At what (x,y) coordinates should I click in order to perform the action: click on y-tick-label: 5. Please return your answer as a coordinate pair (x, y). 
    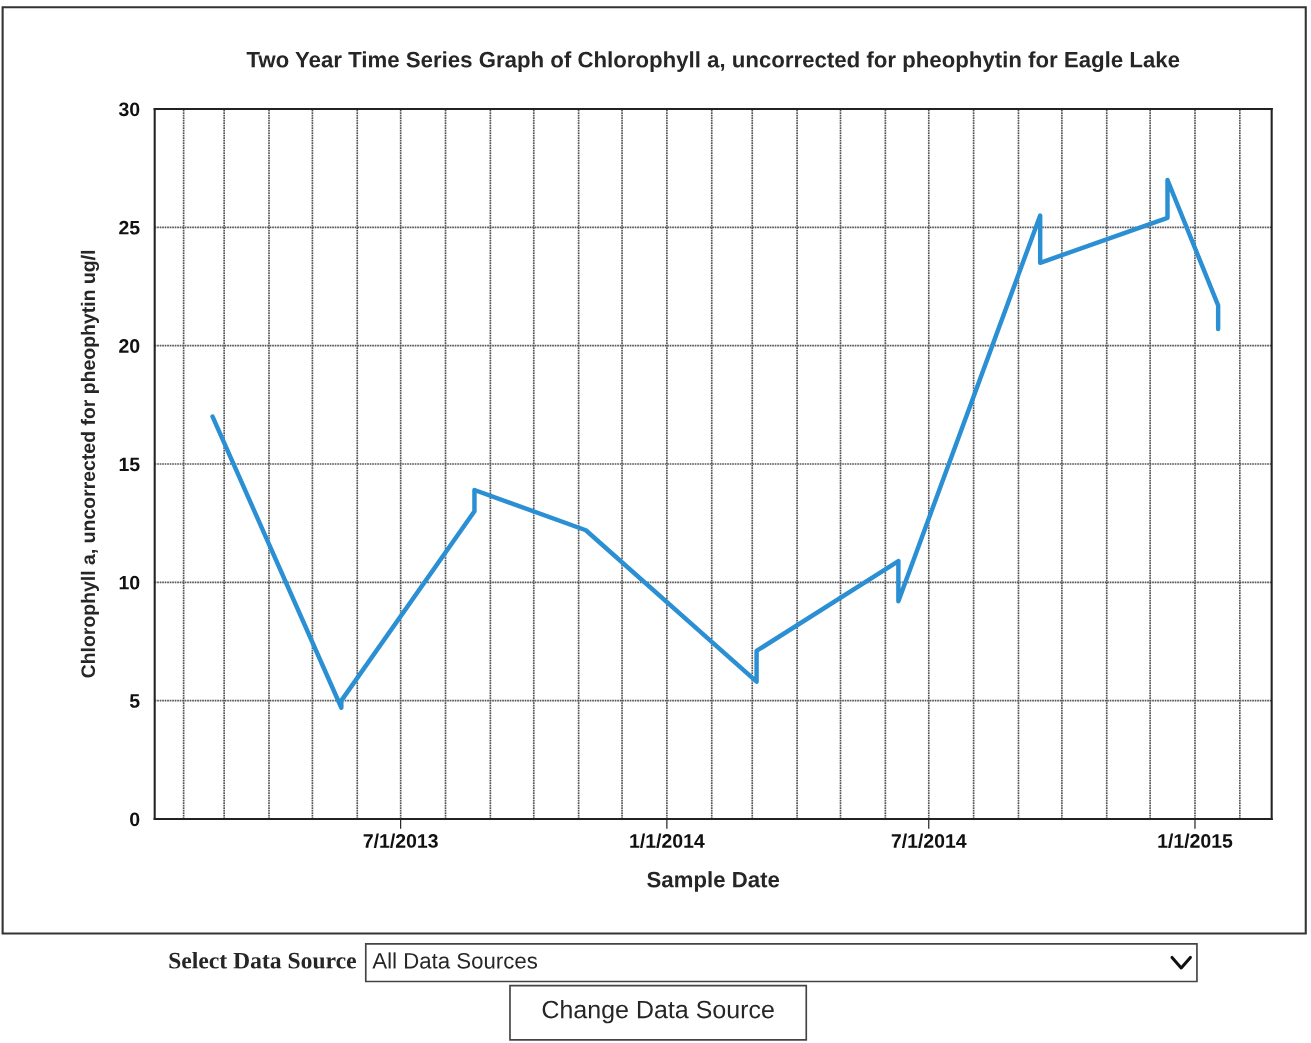
    Looking at the image, I should click on (134, 701).